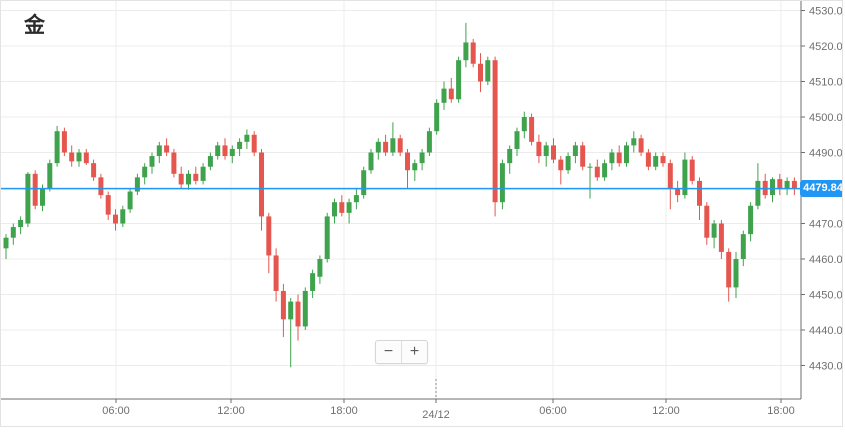 Image resolution: width=845 pixels, height=435 pixels. I want to click on zoom-controls-divider, so click(401, 352).